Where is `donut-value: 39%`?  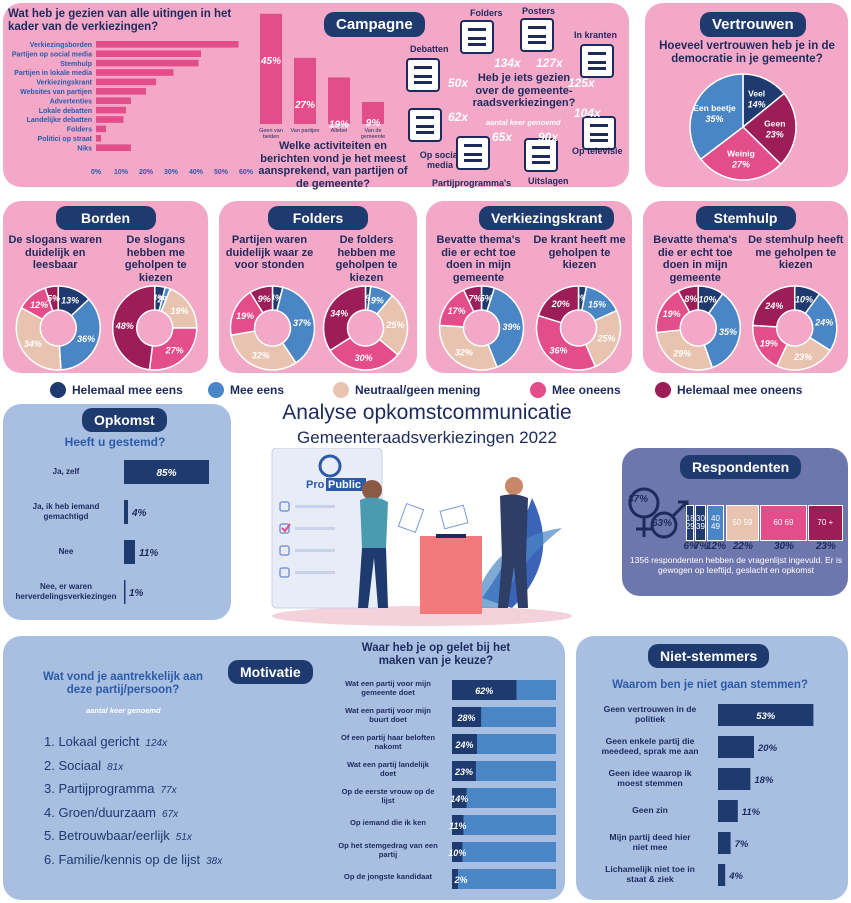 donut-value: 39% is located at coordinates (511, 327).